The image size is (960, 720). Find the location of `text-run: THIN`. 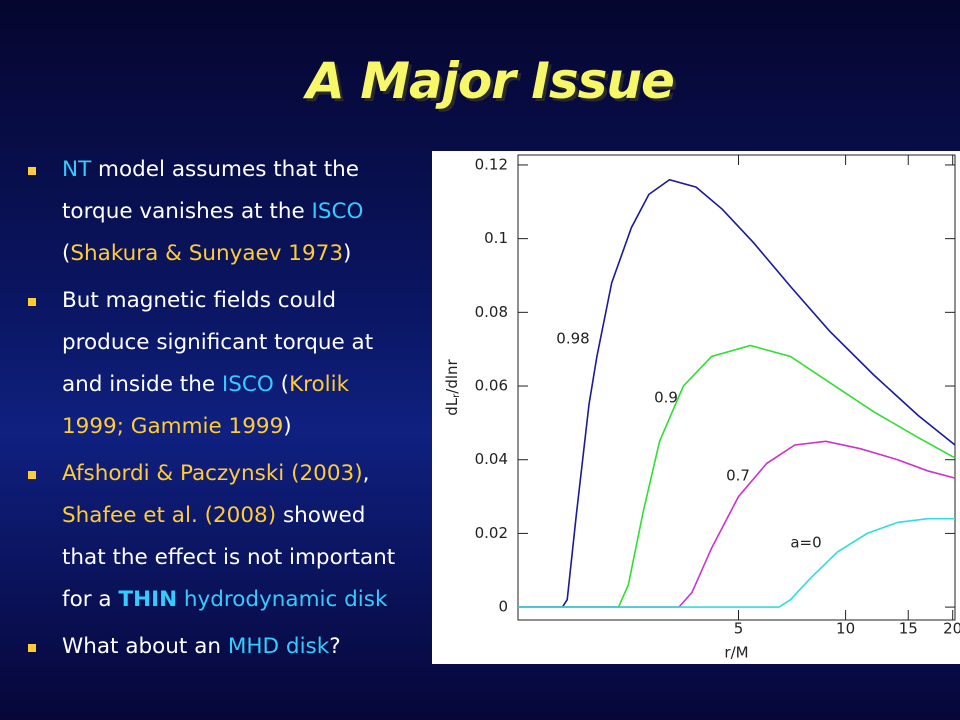

text-run: THIN is located at coordinates (148, 599).